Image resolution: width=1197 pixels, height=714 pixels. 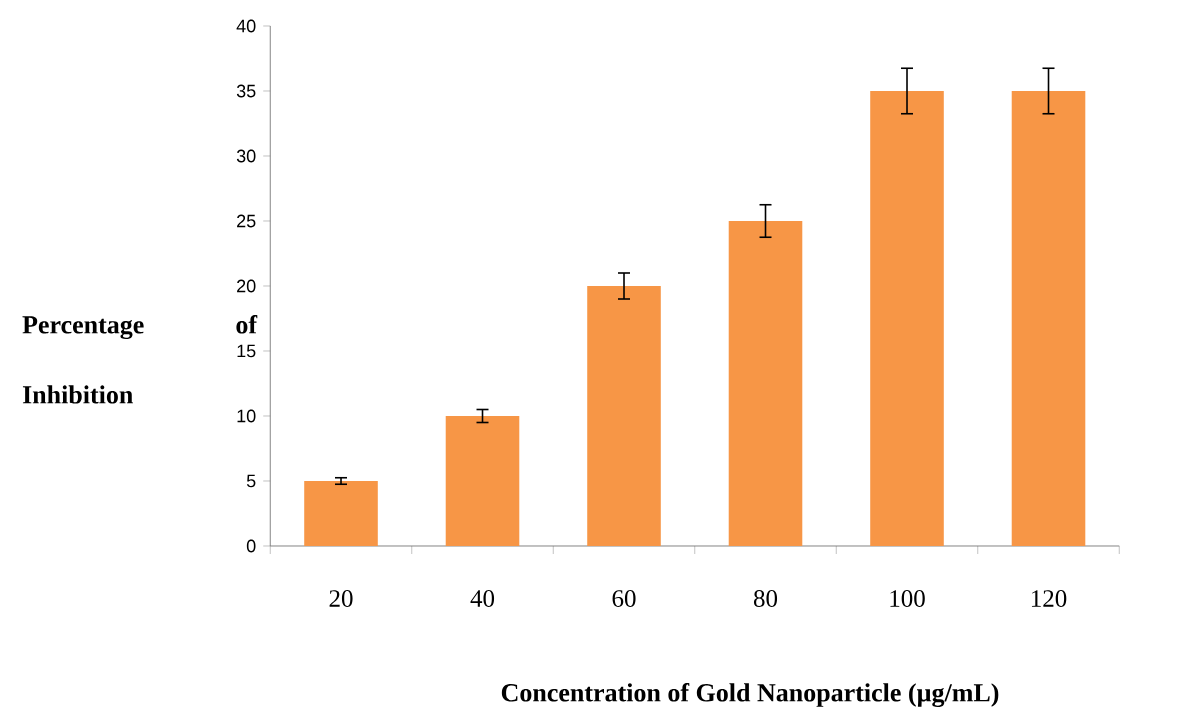 I want to click on x-tick-label: 100, so click(x=907, y=599).